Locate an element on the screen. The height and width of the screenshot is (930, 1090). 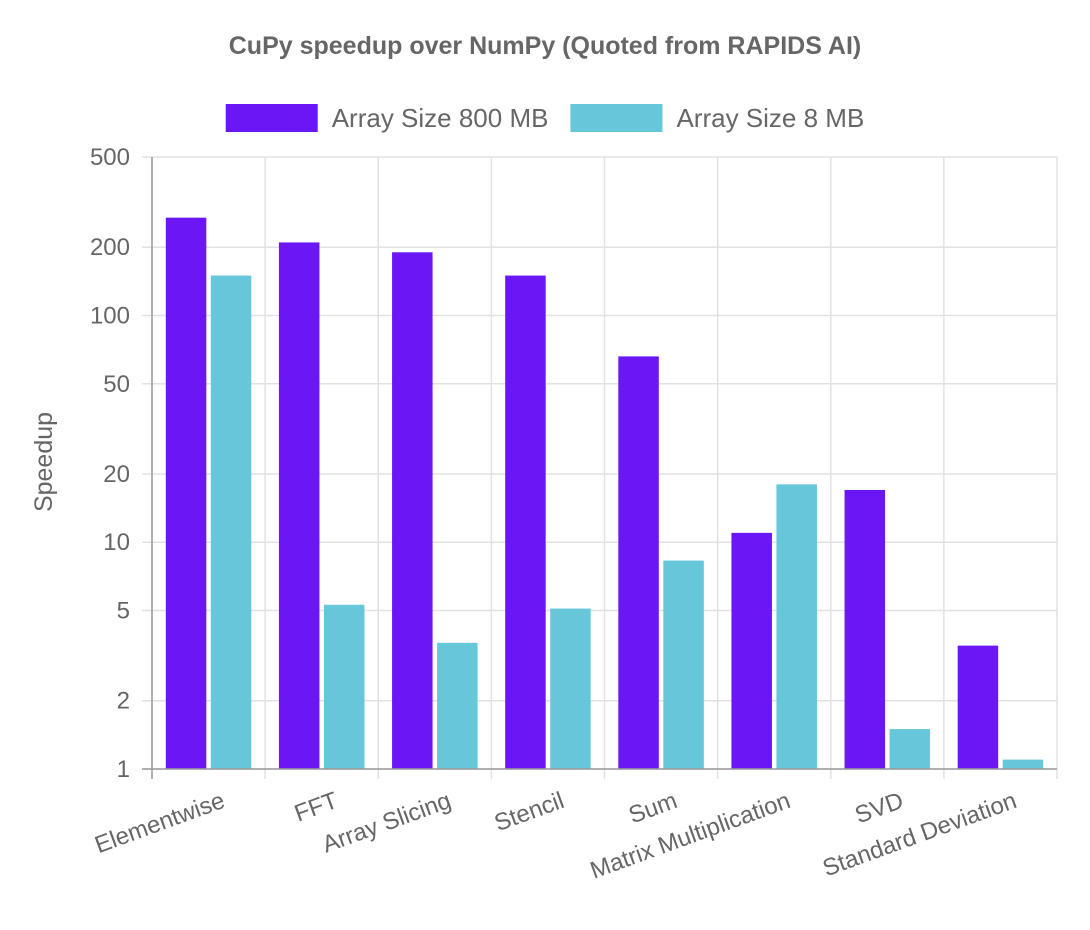
y-tick-label: 20 is located at coordinates (116, 474).